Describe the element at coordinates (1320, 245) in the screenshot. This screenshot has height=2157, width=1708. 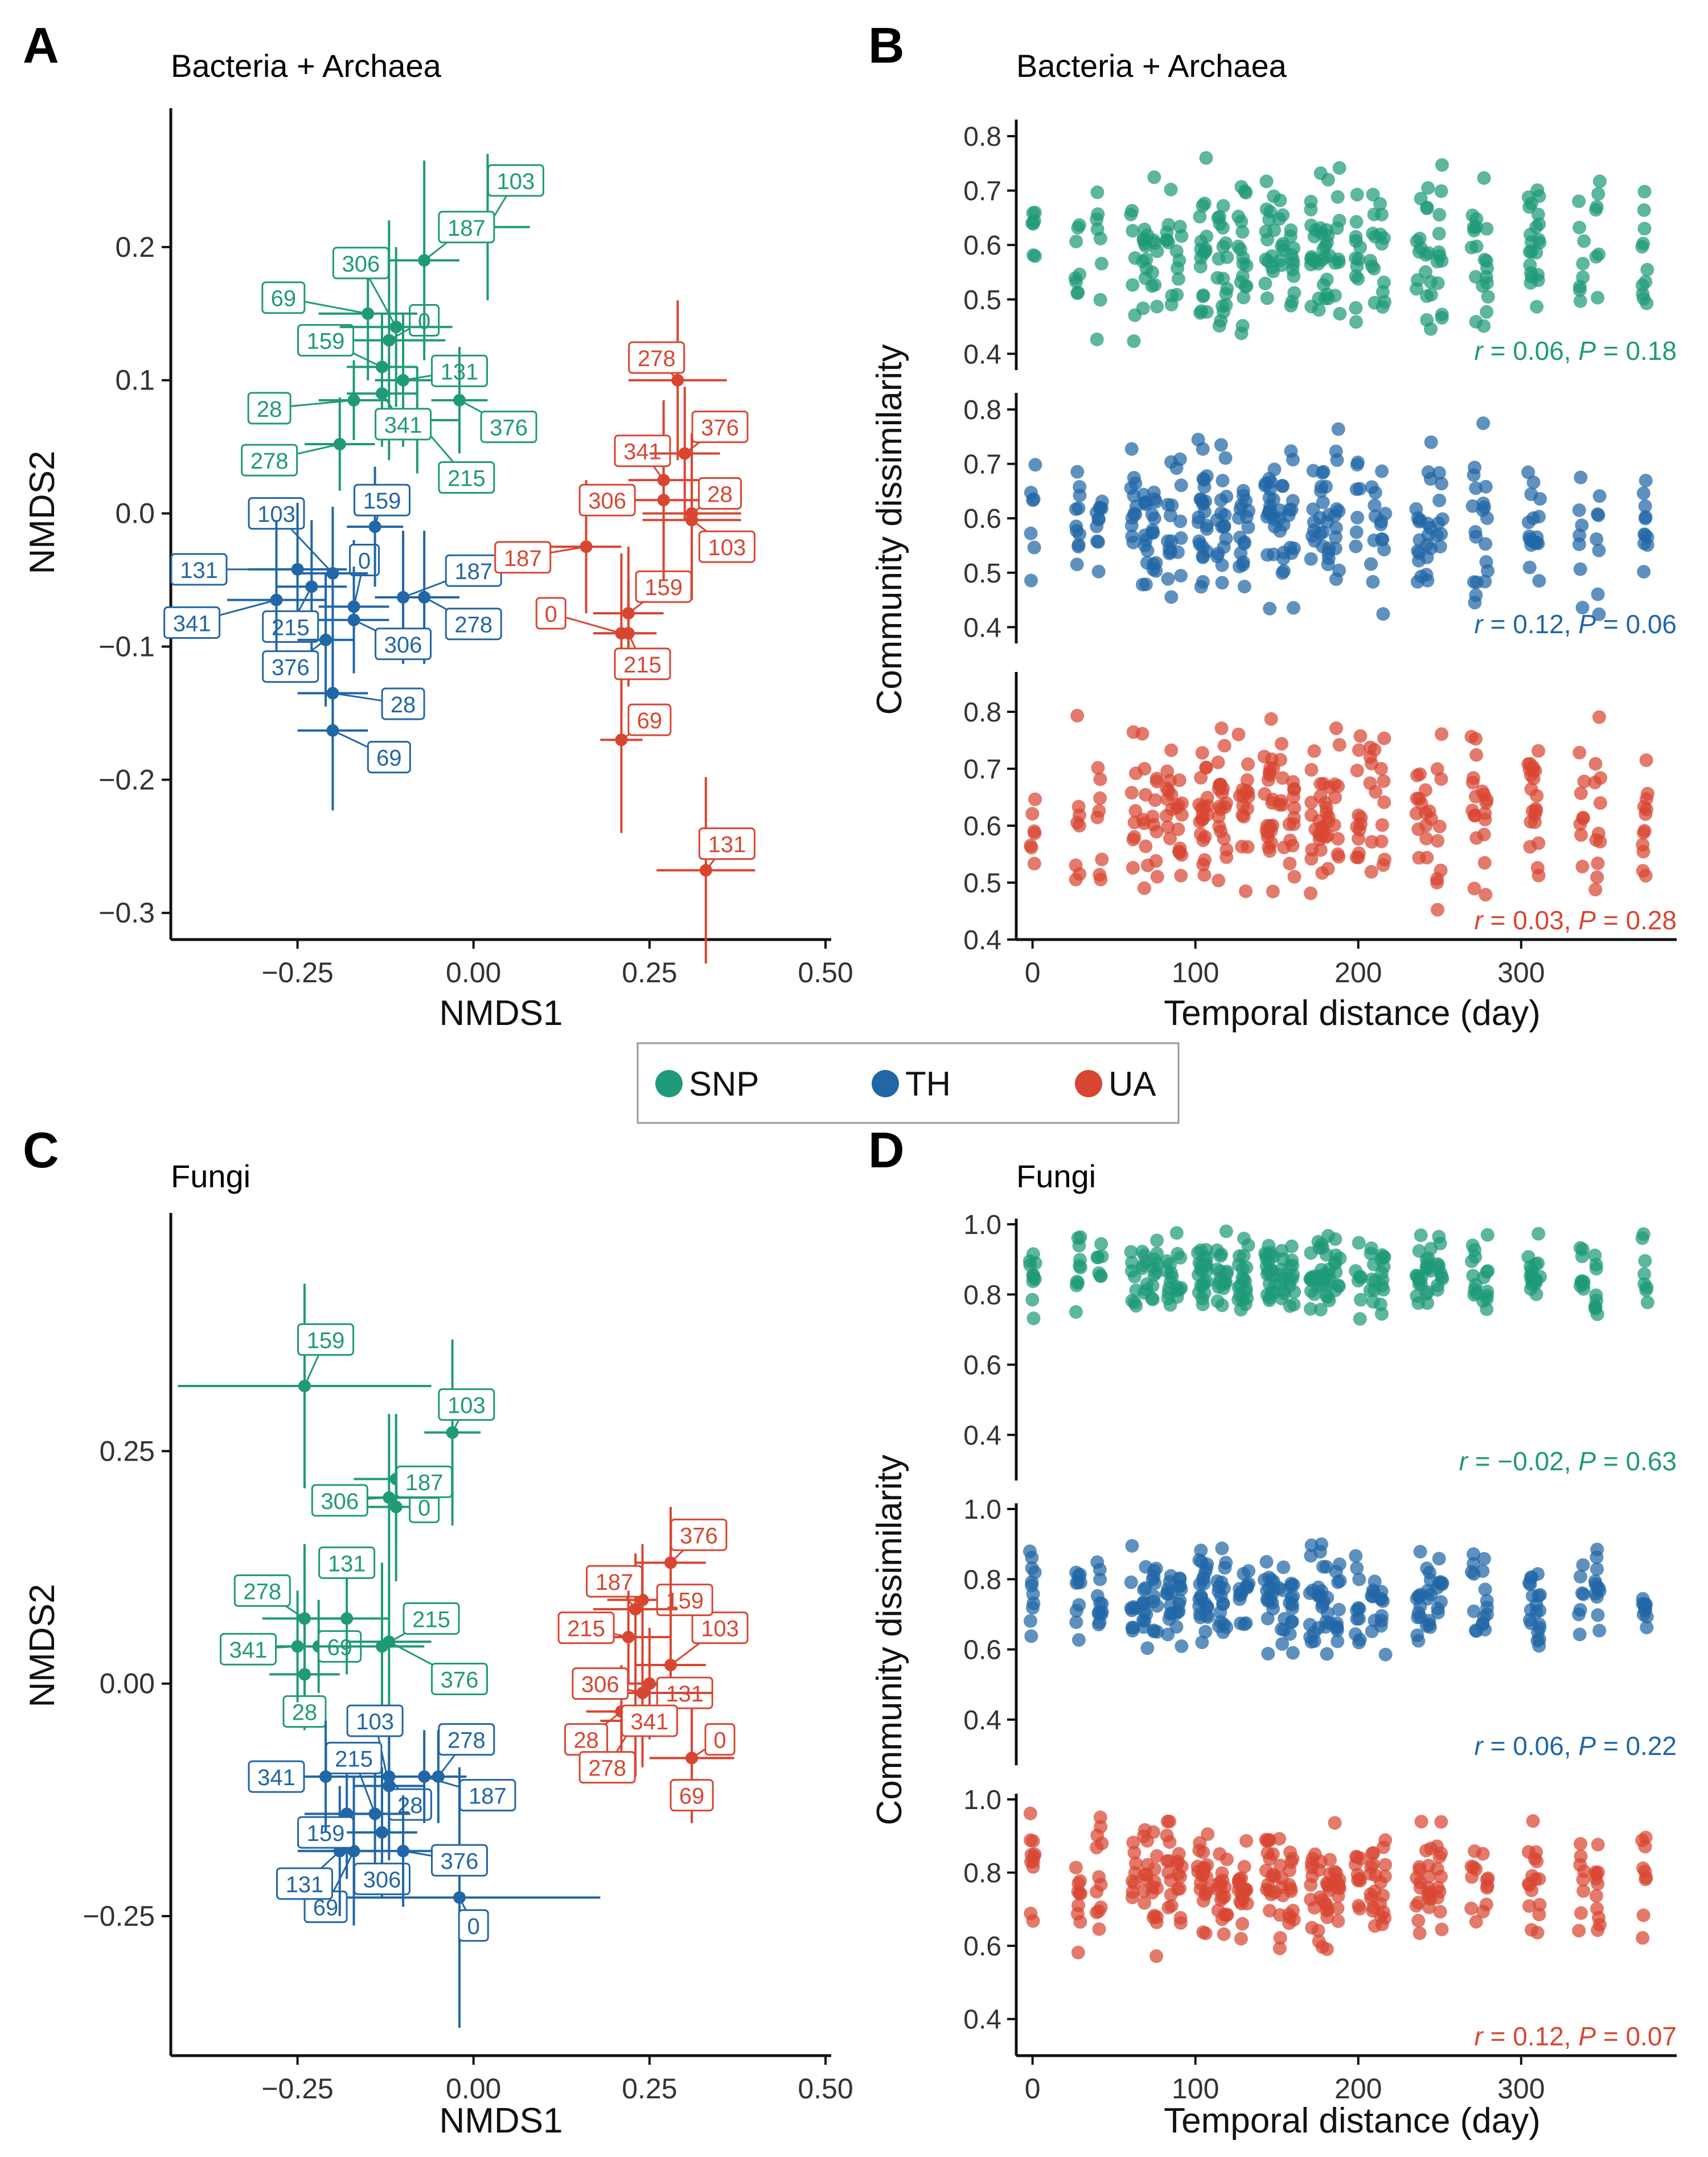
I see `subplot-snp: 0.4 0.5 0.6 0.7 0.8 r = 0.06, P = 0.18` at that location.